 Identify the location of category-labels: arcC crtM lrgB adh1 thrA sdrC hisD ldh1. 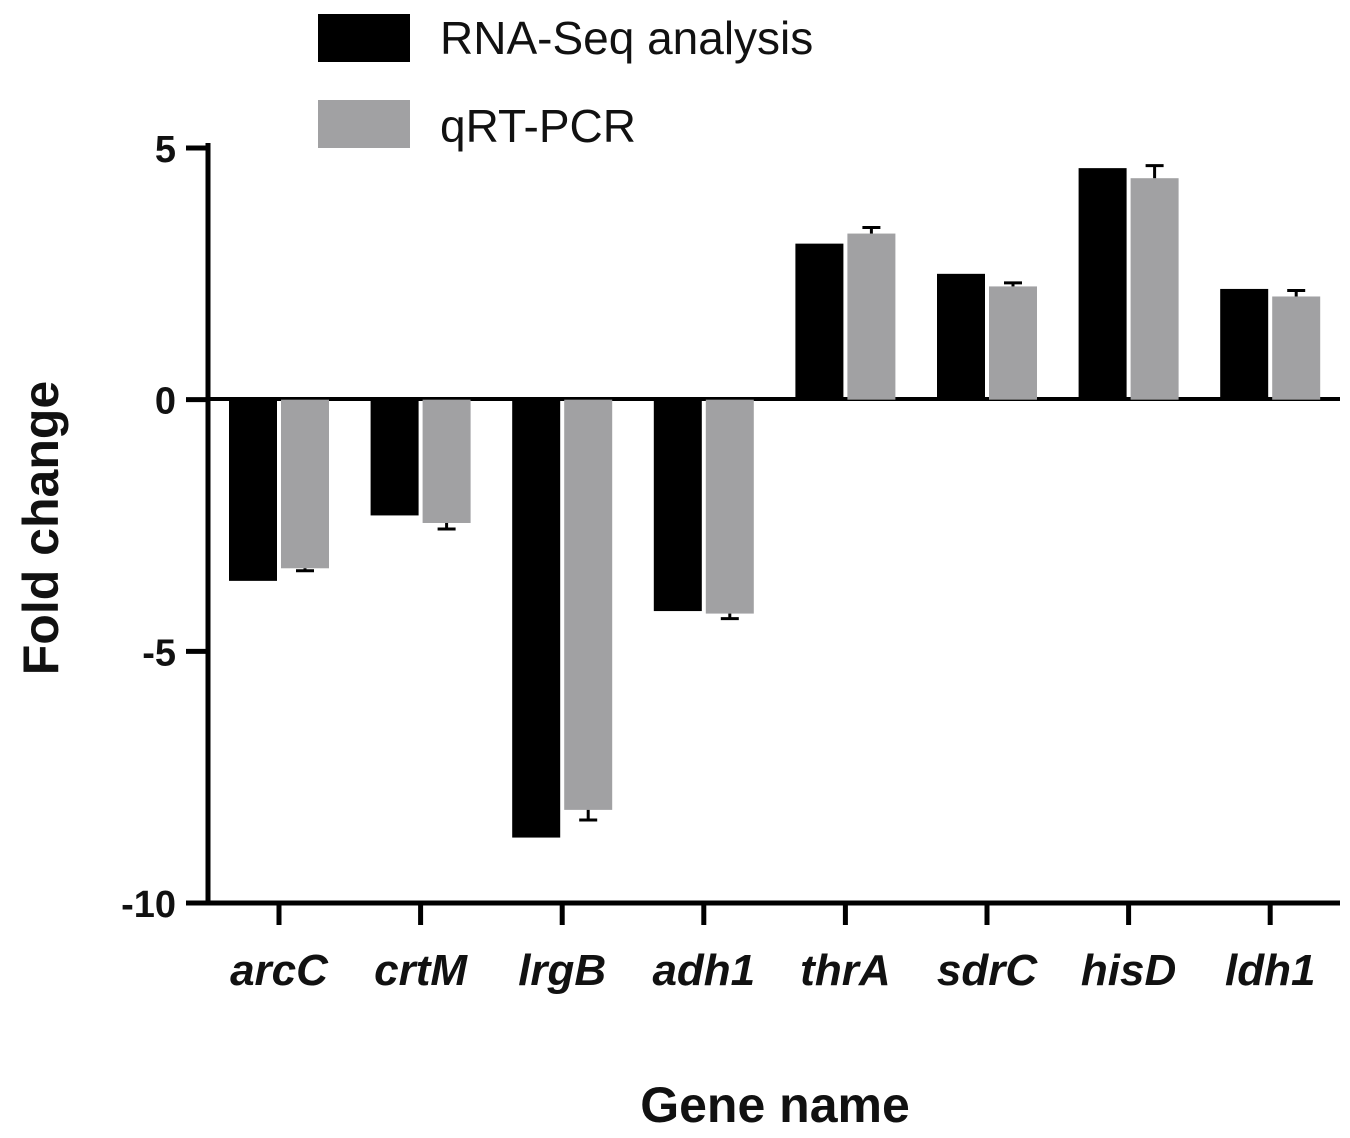
(772, 970).